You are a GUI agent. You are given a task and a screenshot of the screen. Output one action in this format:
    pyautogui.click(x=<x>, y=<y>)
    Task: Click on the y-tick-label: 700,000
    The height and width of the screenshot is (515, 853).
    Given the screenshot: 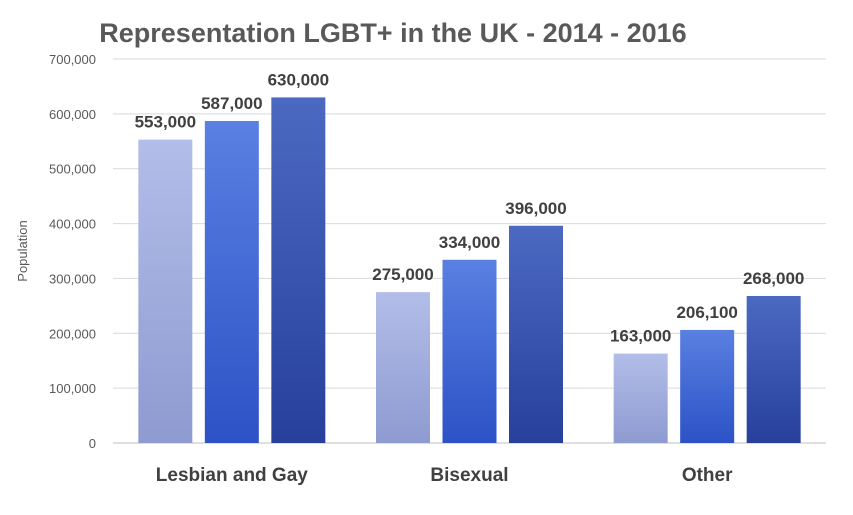 What is the action you would take?
    pyautogui.click(x=72, y=59)
    